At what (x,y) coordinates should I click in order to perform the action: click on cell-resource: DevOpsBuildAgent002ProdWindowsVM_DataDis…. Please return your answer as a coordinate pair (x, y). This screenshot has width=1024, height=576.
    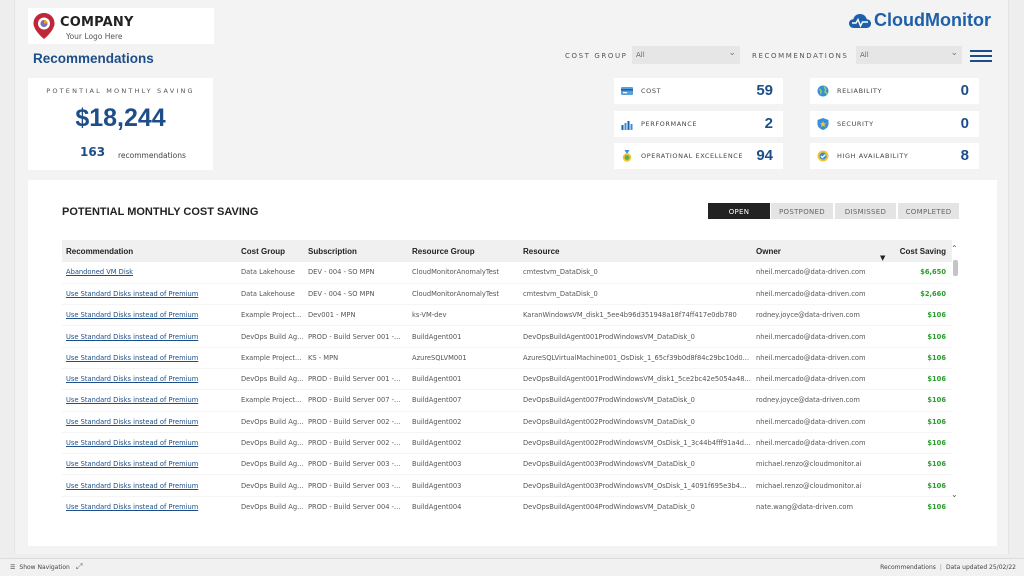
    Looking at the image, I should click on (635, 422).